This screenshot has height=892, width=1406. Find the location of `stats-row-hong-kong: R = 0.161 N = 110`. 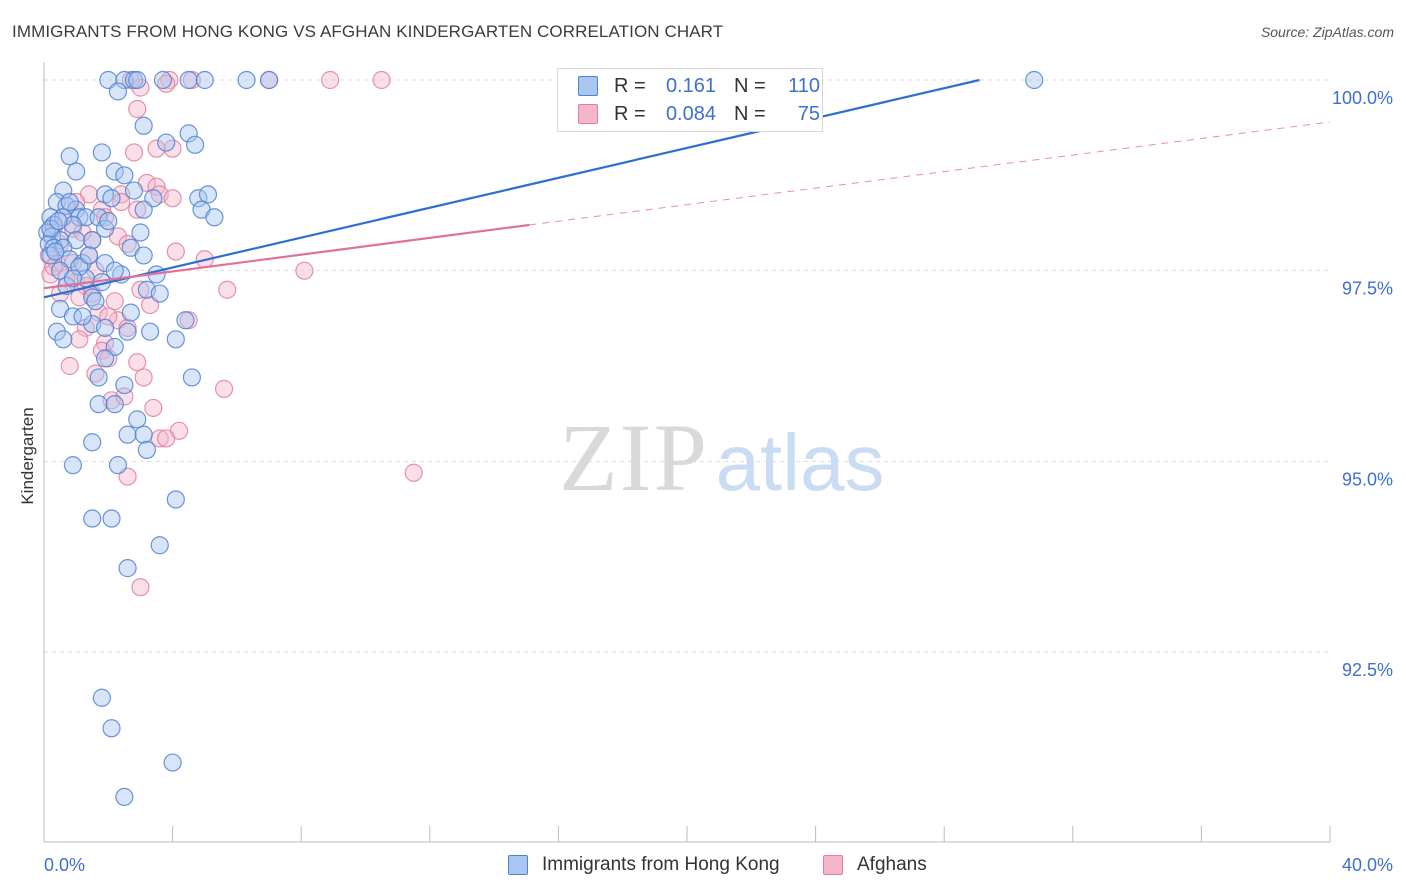

stats-row-hong-kong: R = 0.161 N = 110 is located at coordinates (699, 86).